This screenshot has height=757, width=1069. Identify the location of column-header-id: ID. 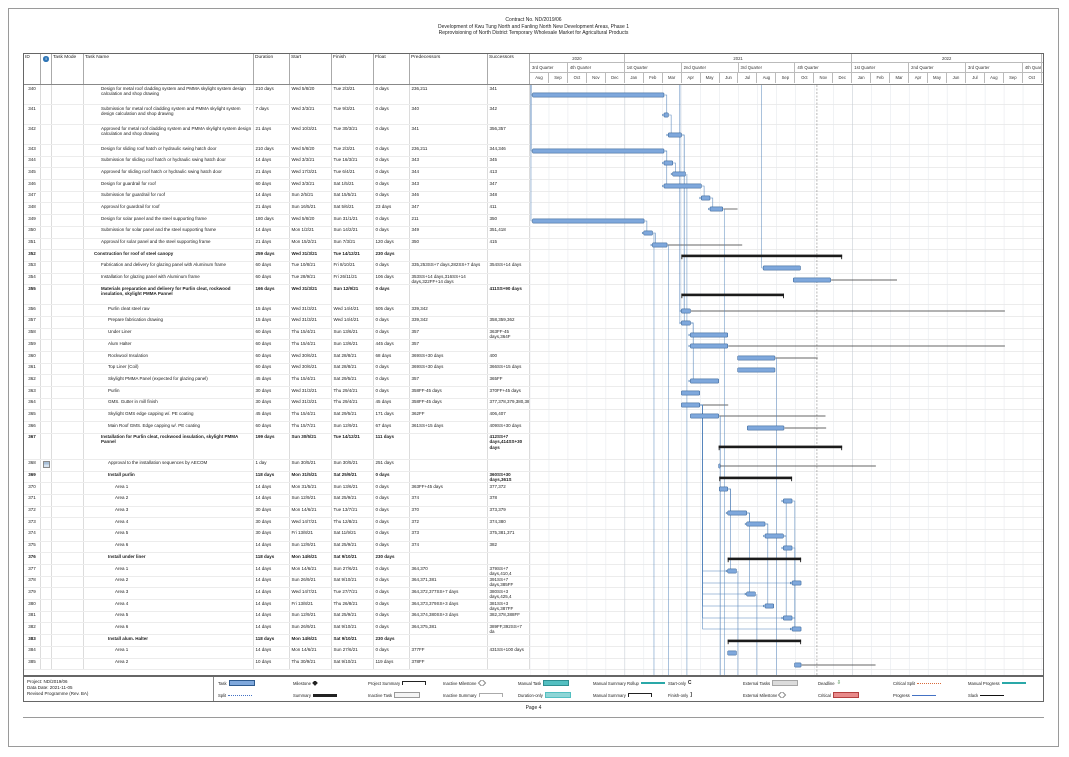
(32, 69).